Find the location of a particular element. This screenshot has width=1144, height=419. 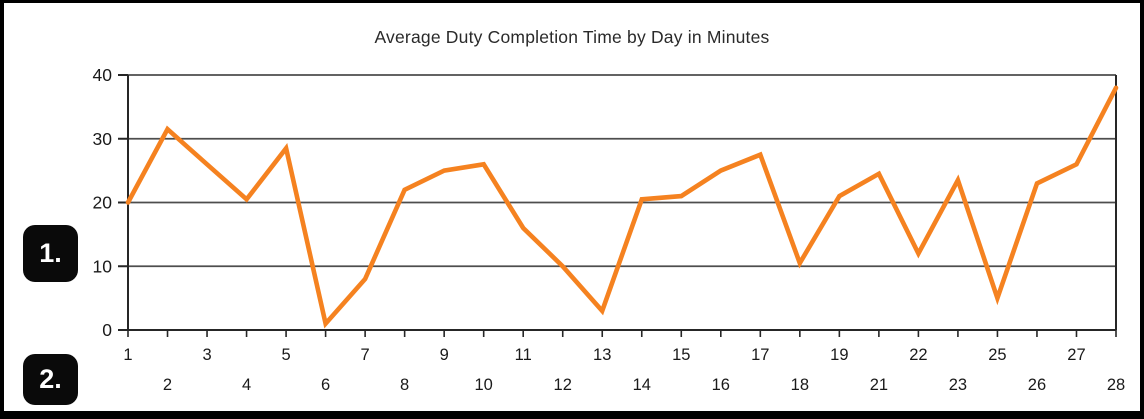

x-axis-label: 23 is located at coordinates (958, 385).